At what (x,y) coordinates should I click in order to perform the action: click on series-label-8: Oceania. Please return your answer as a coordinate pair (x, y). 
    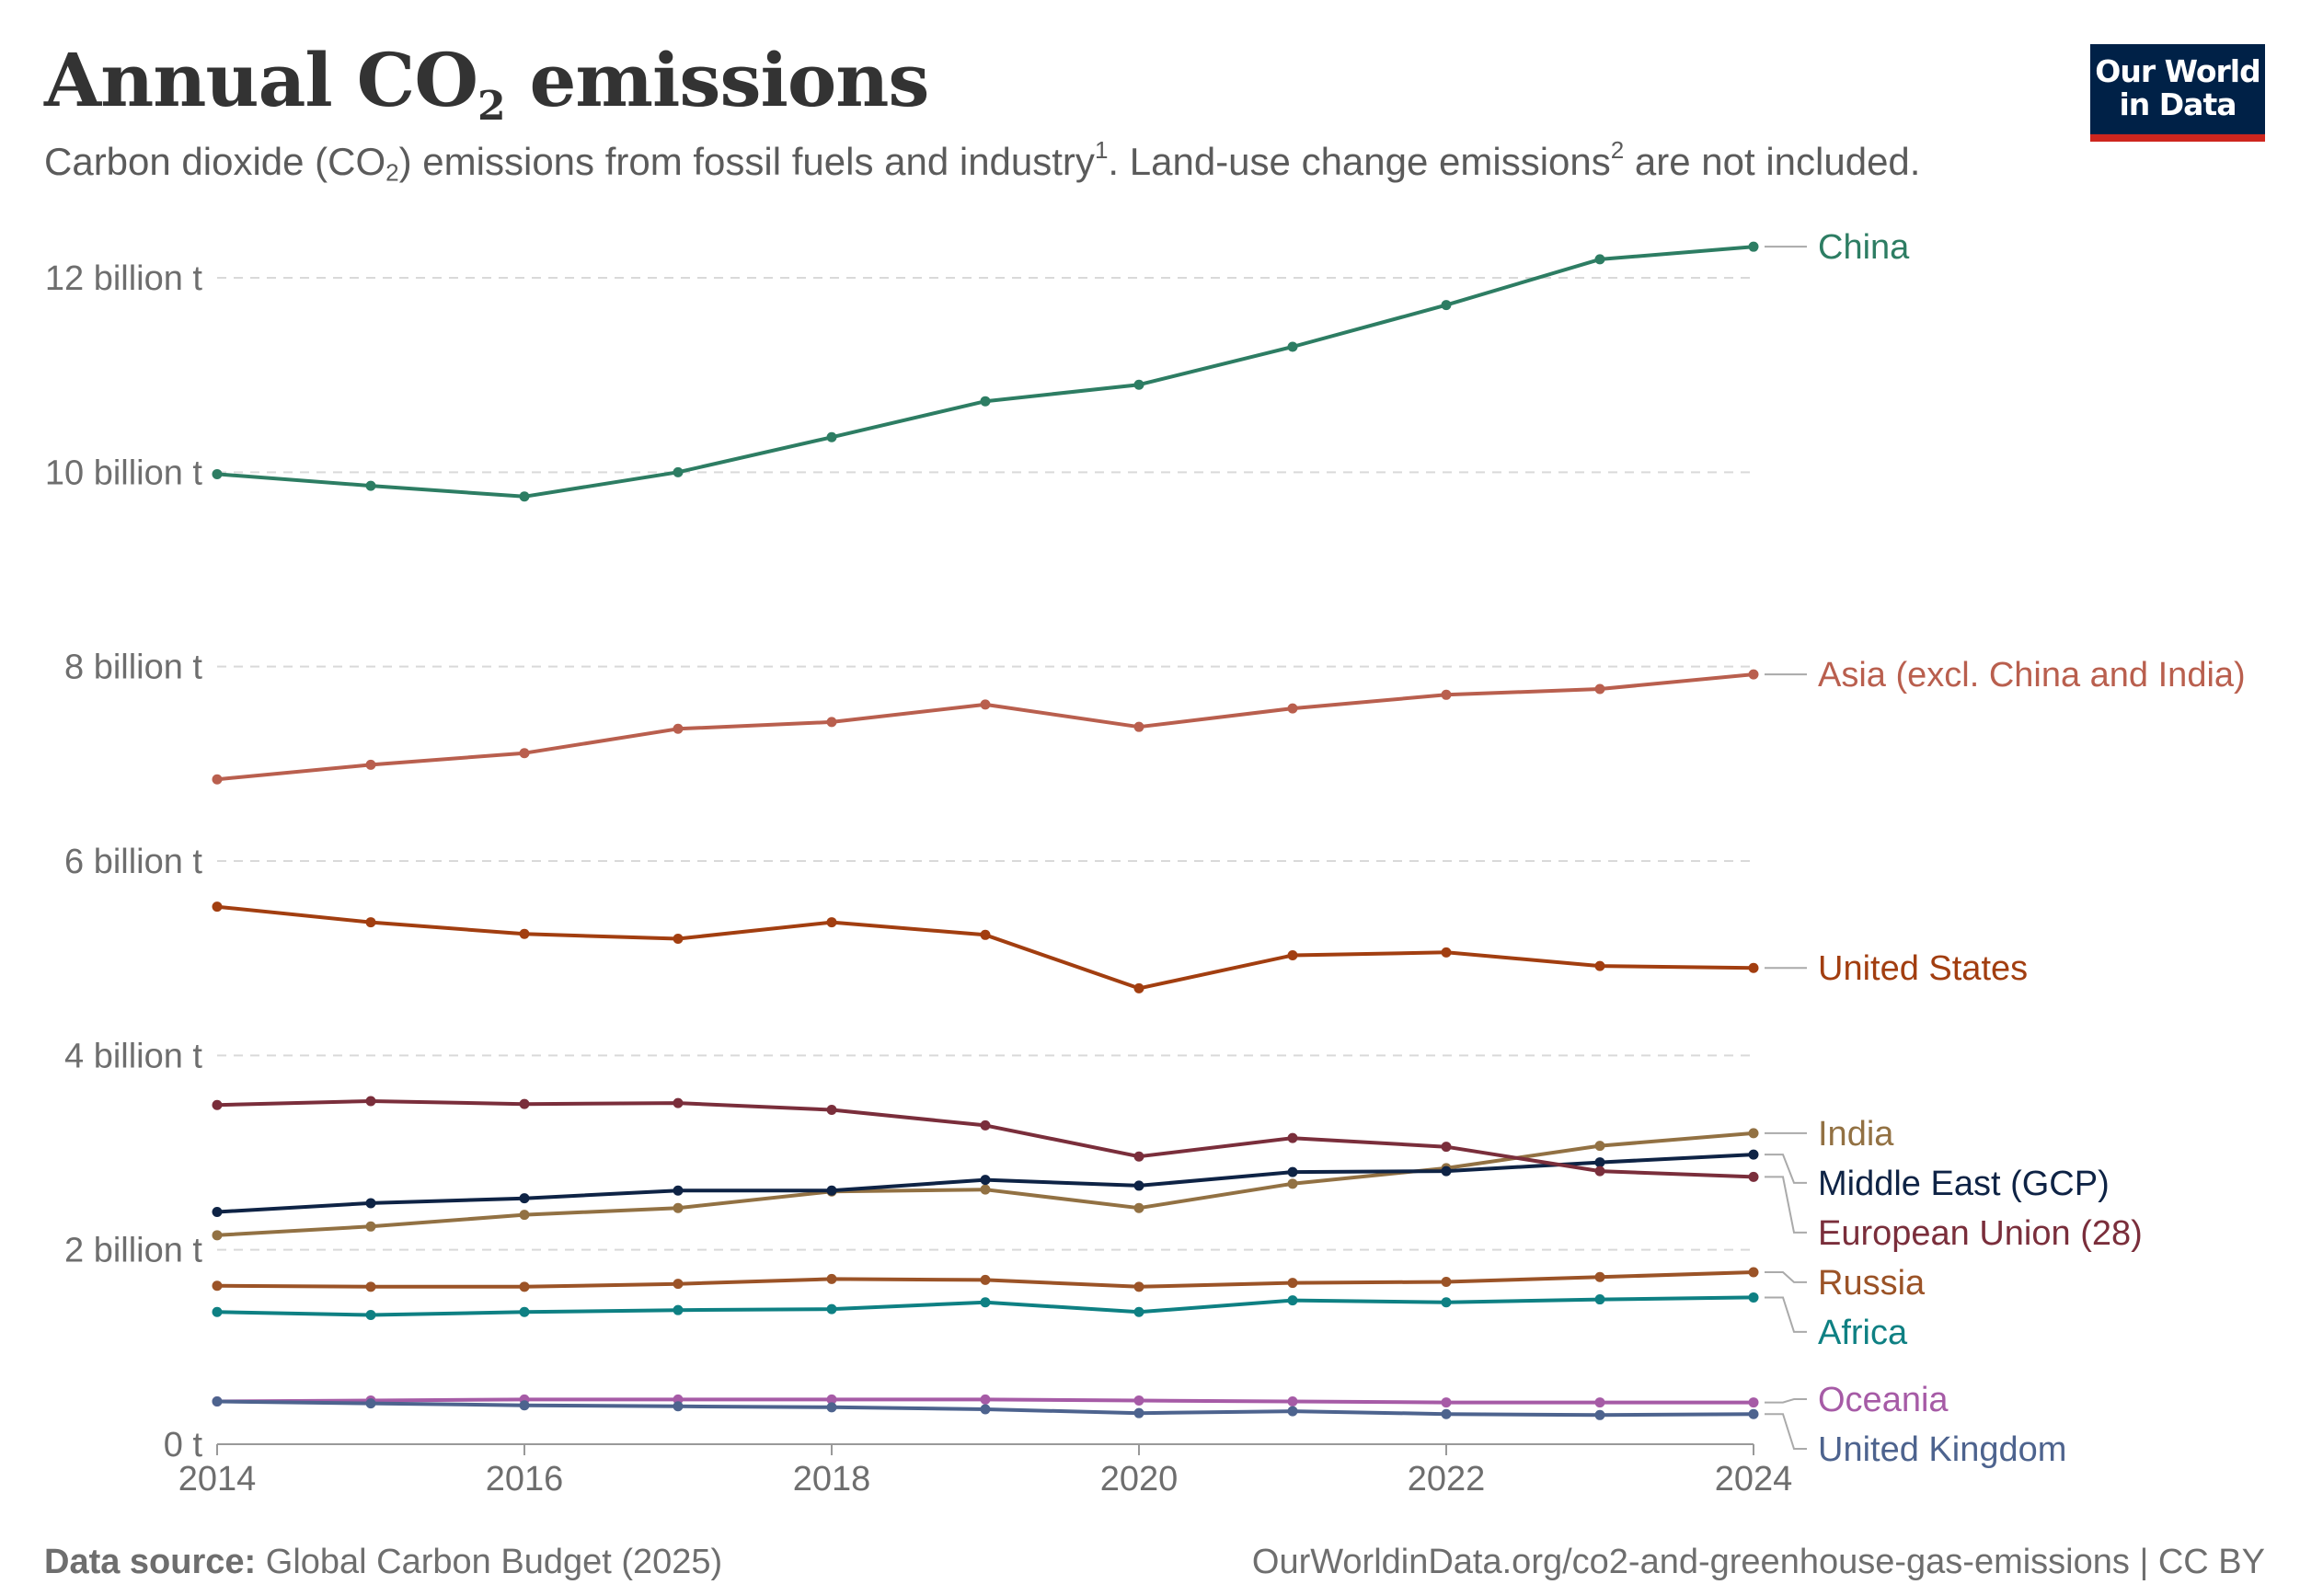
    Looking at the image, I should click on (1883, 1400).